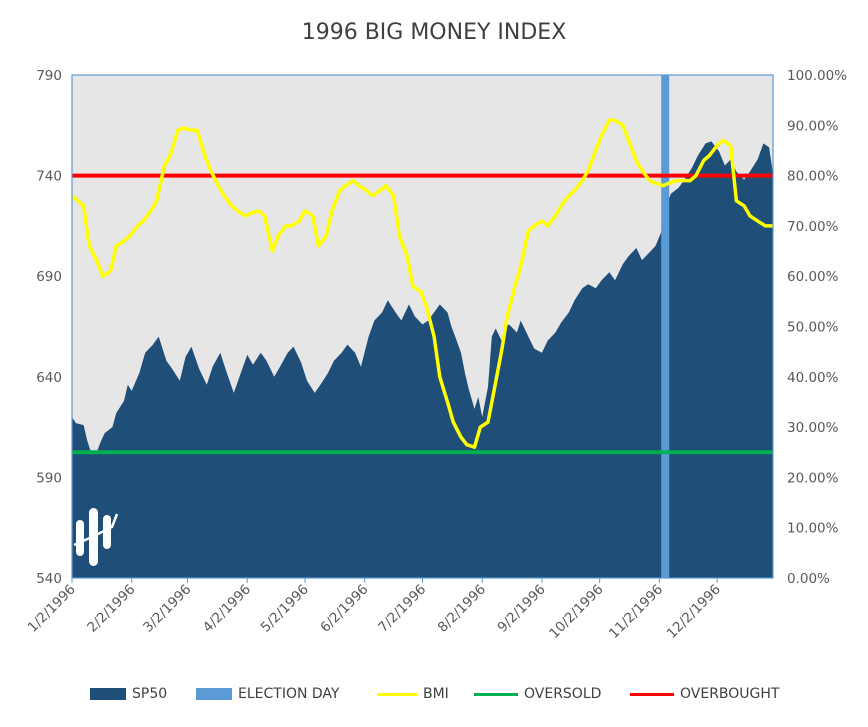  What do you see at coordinates (49, 478) in the screenshot?
I see `y-left-tick-label: 590` at bounding box center [49, 478].